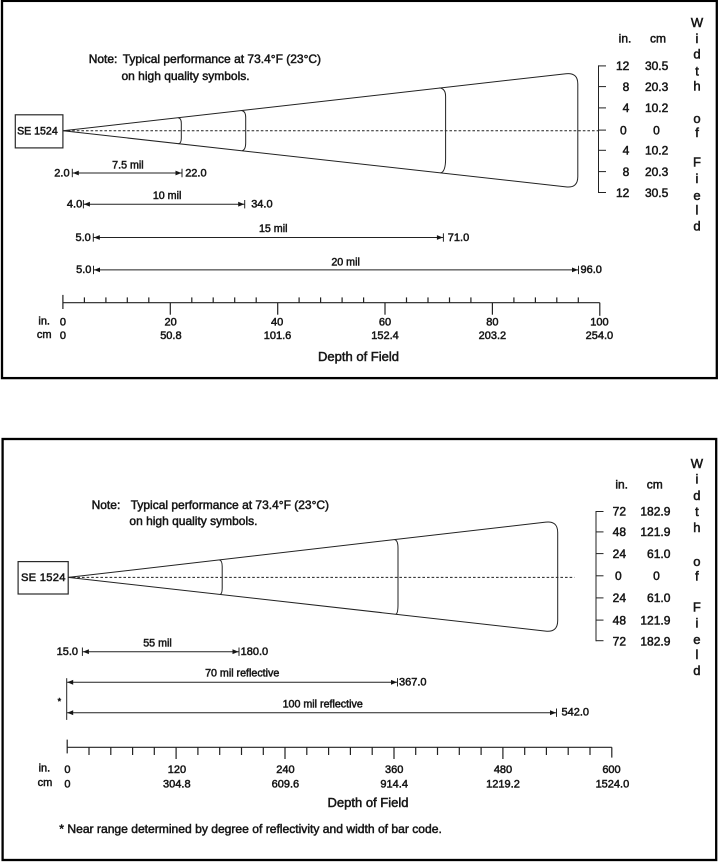 The height and width of the screenshot is (862, 718). What do you see at coordinates (611, 770) in the screenshot?
I see `svg-text: 600` at bounding box center [611, 770].